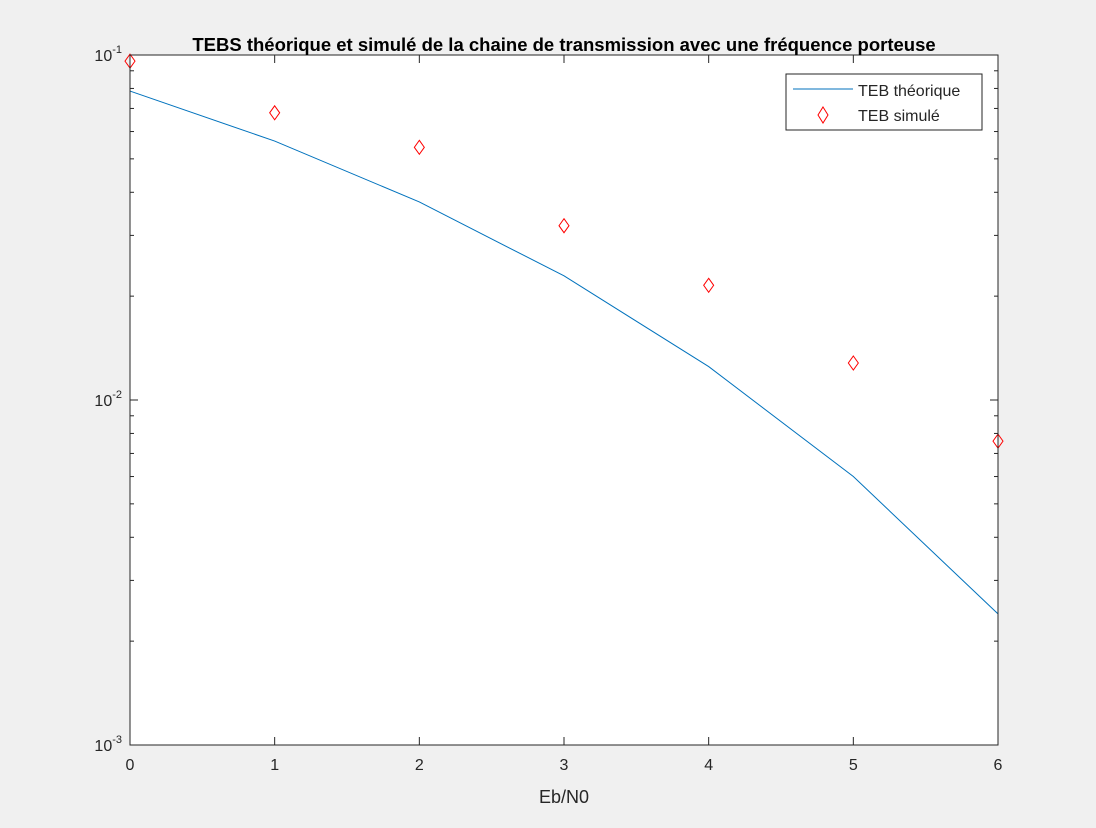 This screenshot has width=1096, height=828. I want to click on legend-entry-theoretical: TEB théorique, so click(909, 91).